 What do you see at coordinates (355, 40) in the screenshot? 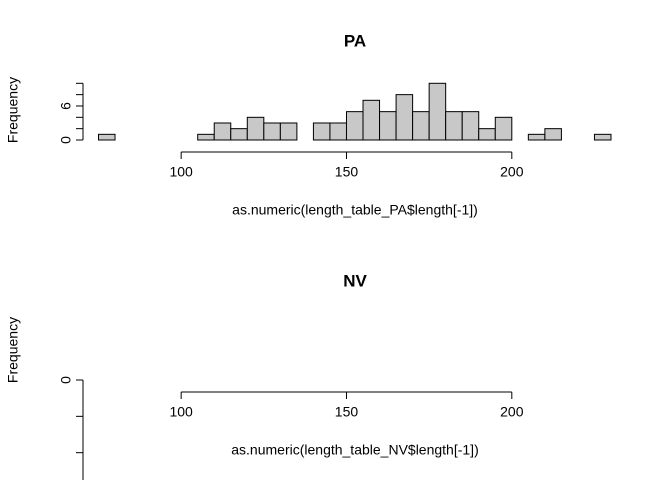
I see `chart-title: PA` at bounding box center [355, 40].